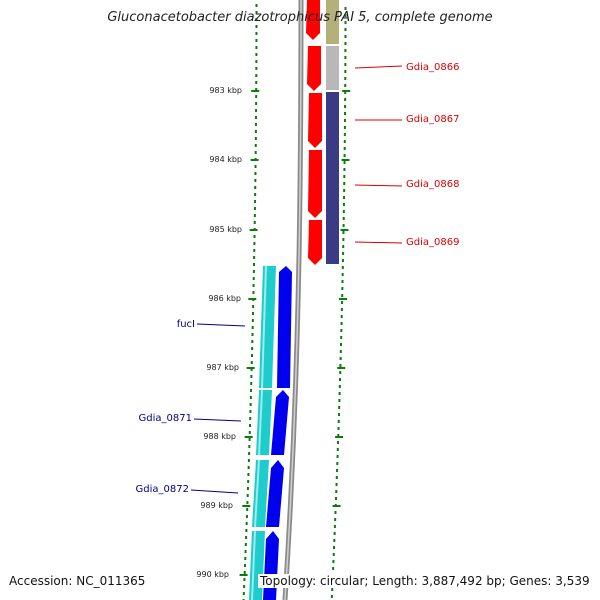 The image size is (600, 600). What do you see at coordinates (186, 324) in the screenshot?
I see `gene-label-fuci: fucI` at bounding box center [186, 324].